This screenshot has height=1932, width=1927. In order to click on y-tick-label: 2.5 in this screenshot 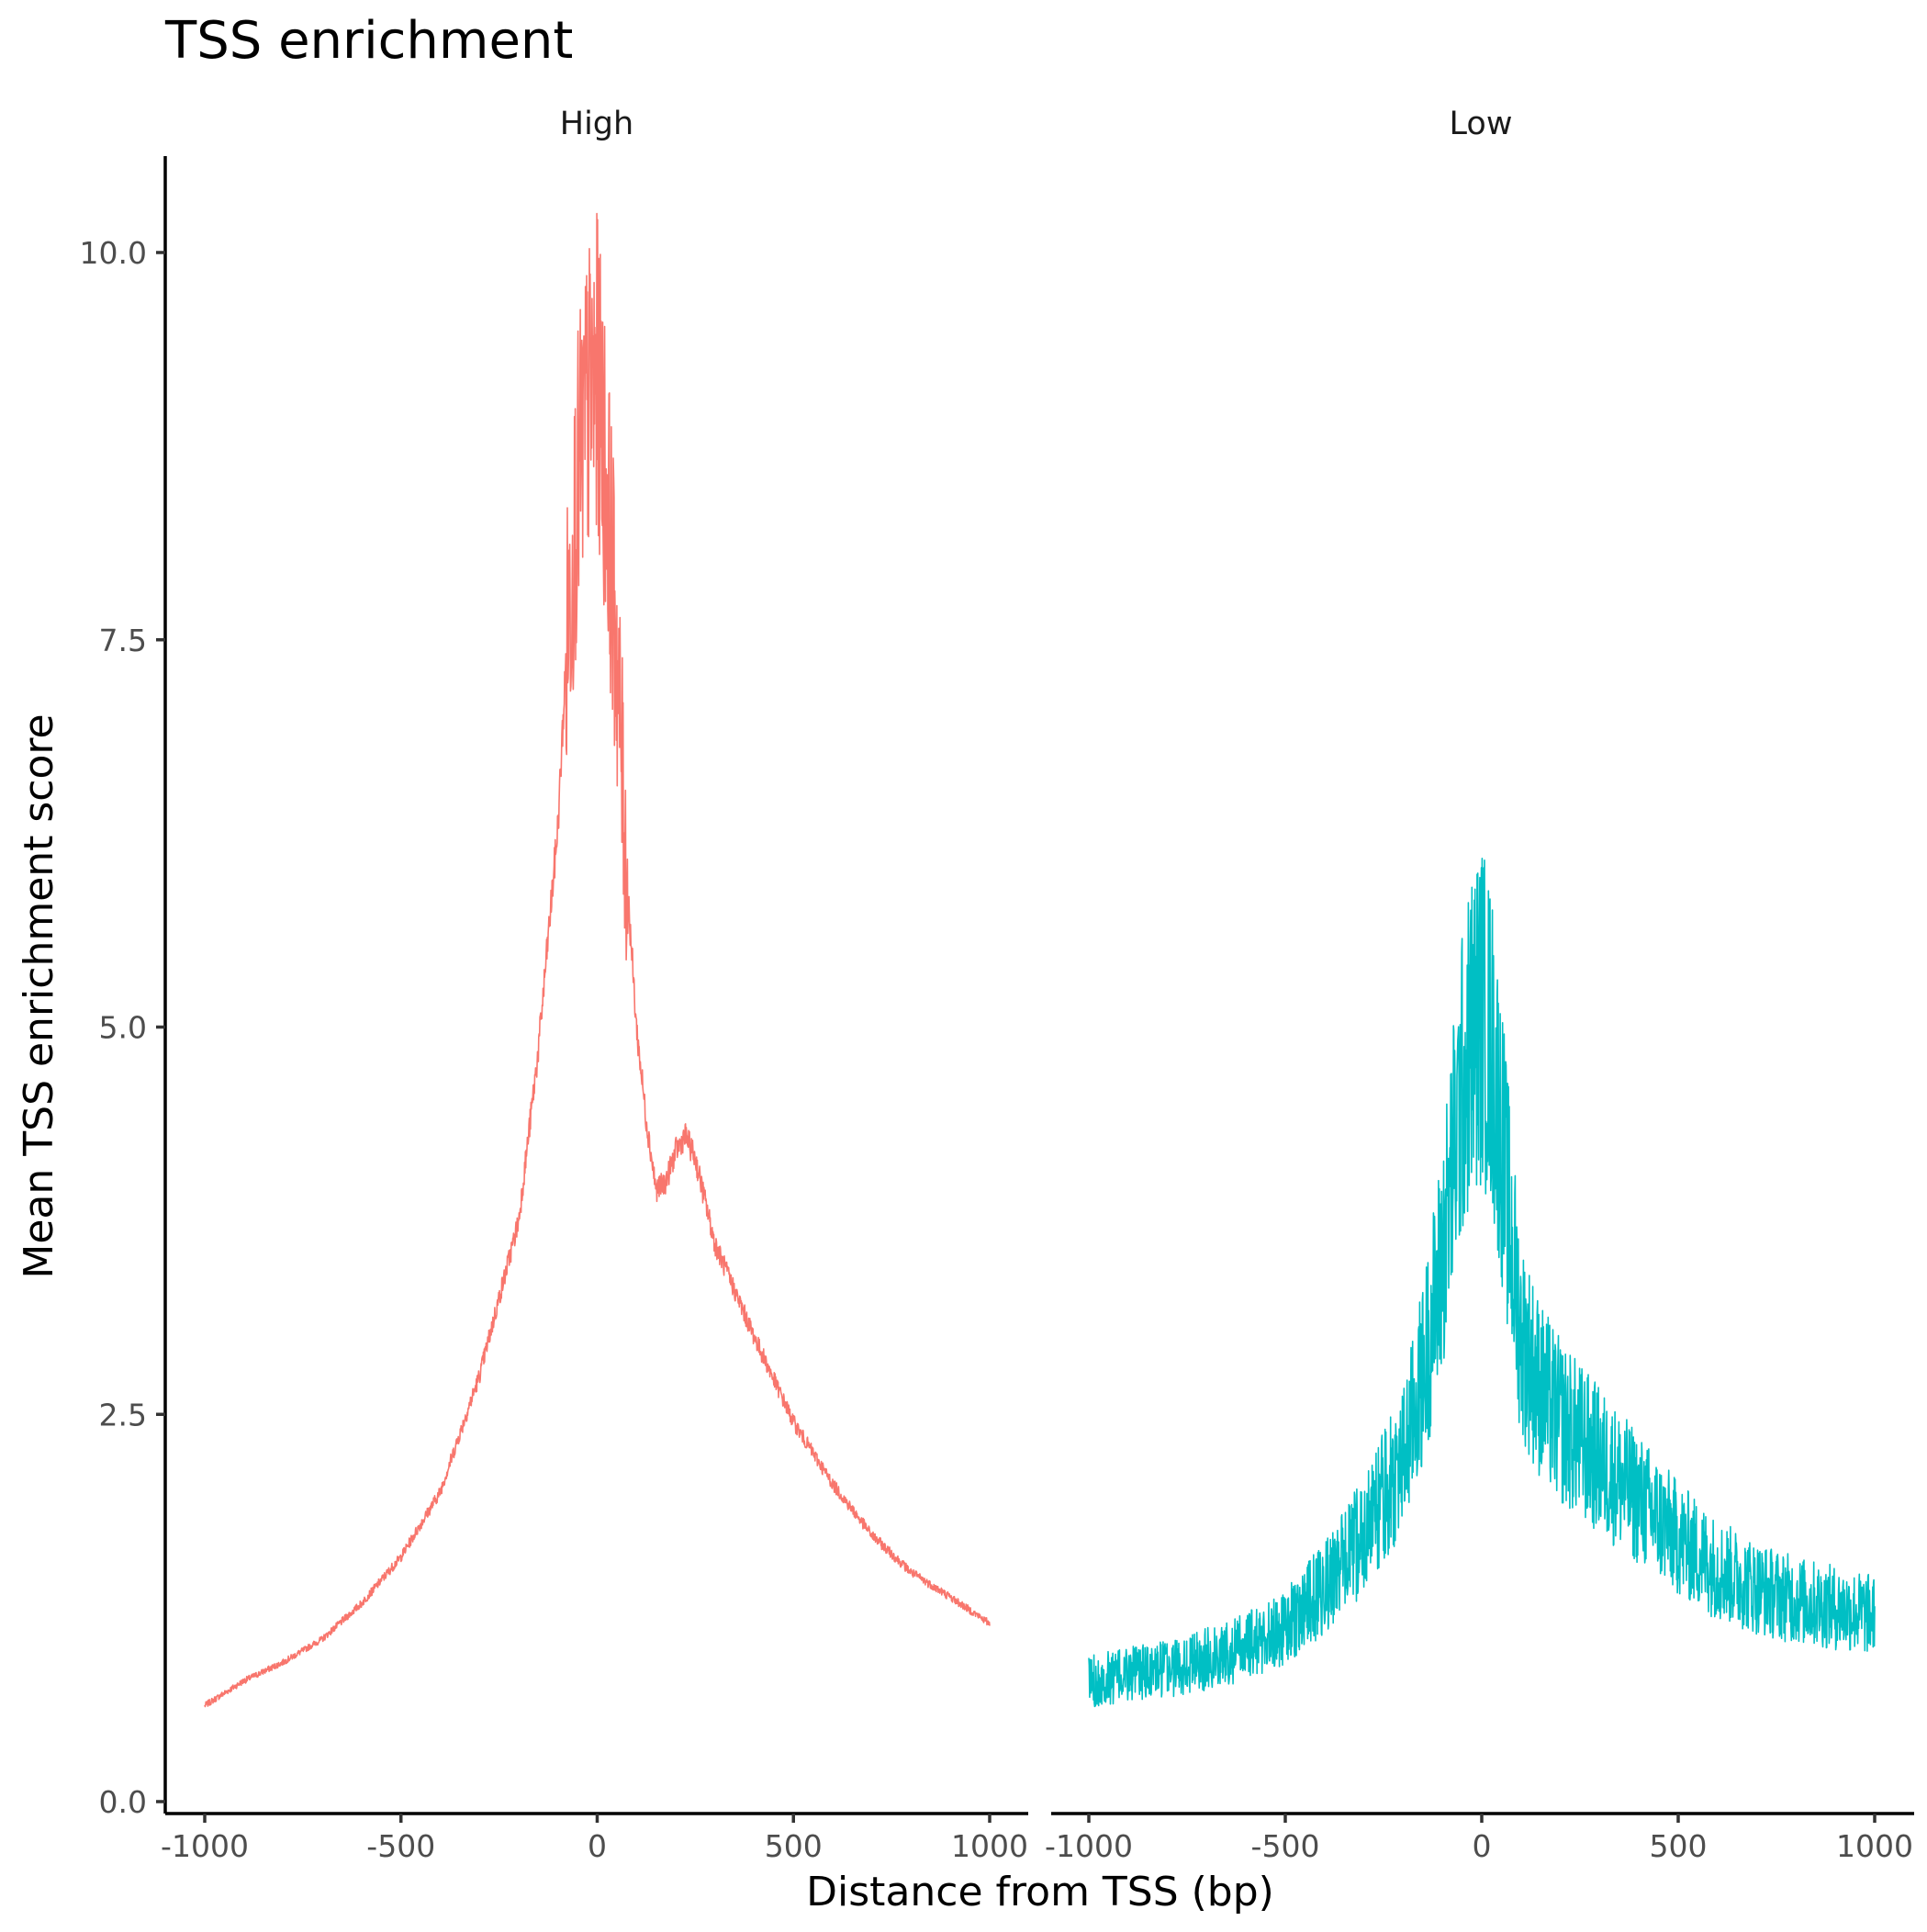, I will do `click(123, 1414)`.